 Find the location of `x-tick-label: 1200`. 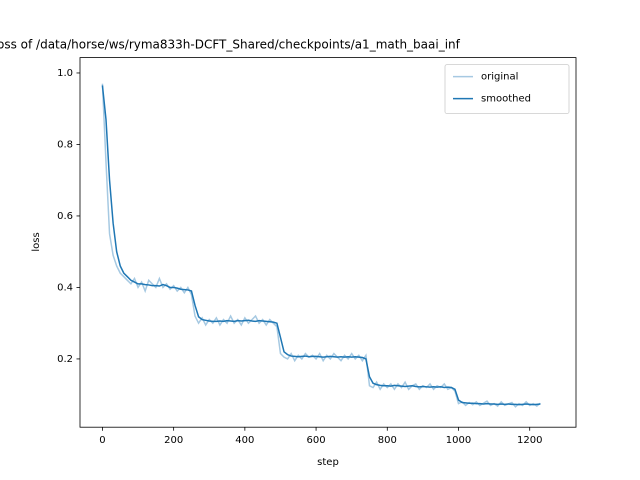

x-tick-label: 1200 is located at coordinates (529, 440).